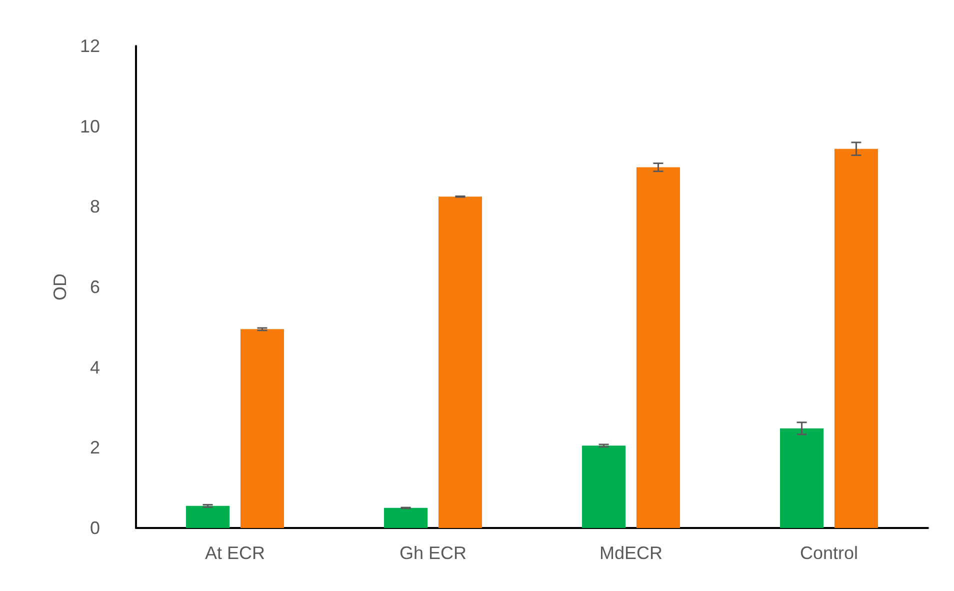 The height and width of the screenshot is (591, 954). What do you see at coordinates (95, 528) in the screenshot?
I see `y-tick-label: 0` at bounding box center [95, 528].